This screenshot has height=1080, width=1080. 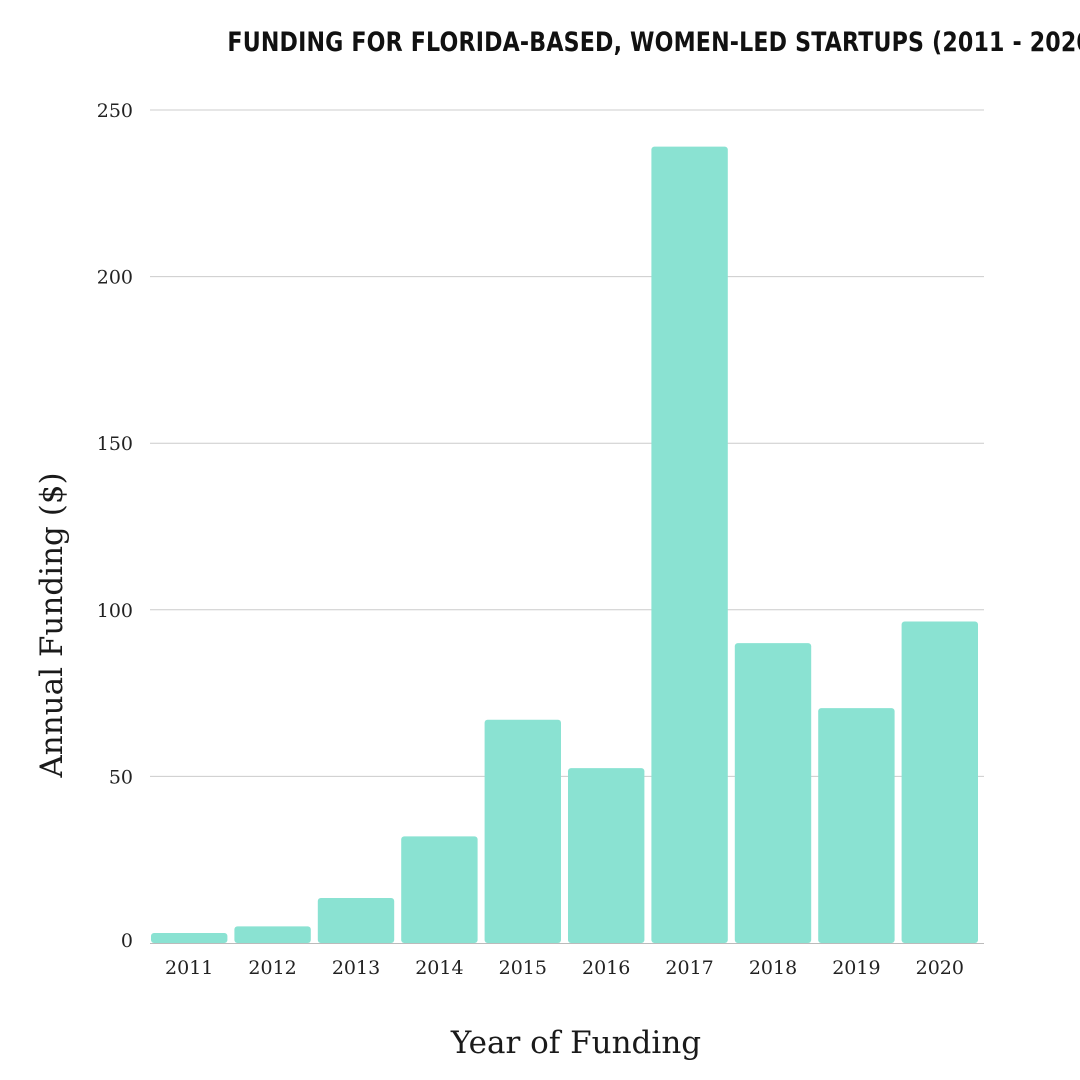 I want to click on bar-2016, so click(x=606, y=855).